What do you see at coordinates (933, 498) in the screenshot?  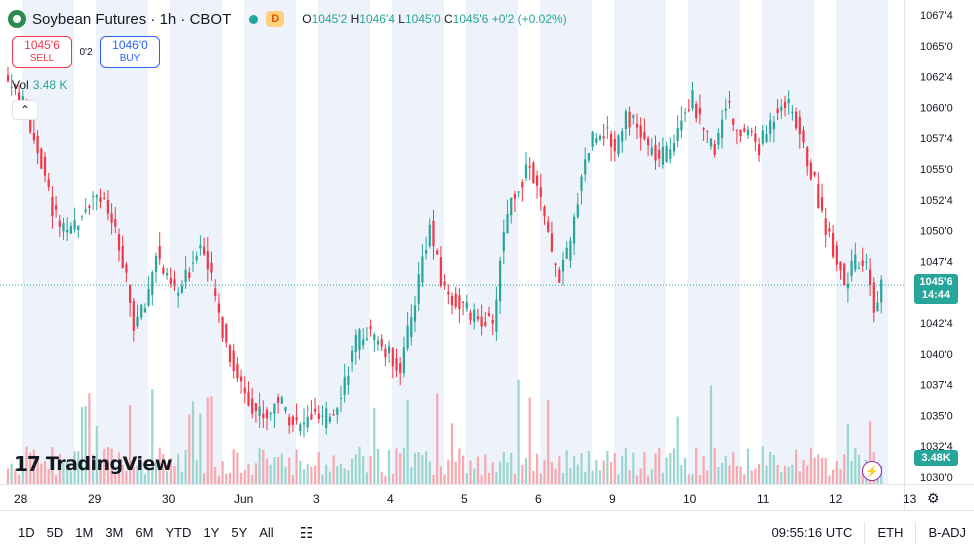 I see `gear-icon: ⚙` at bounding box center [933, 498].